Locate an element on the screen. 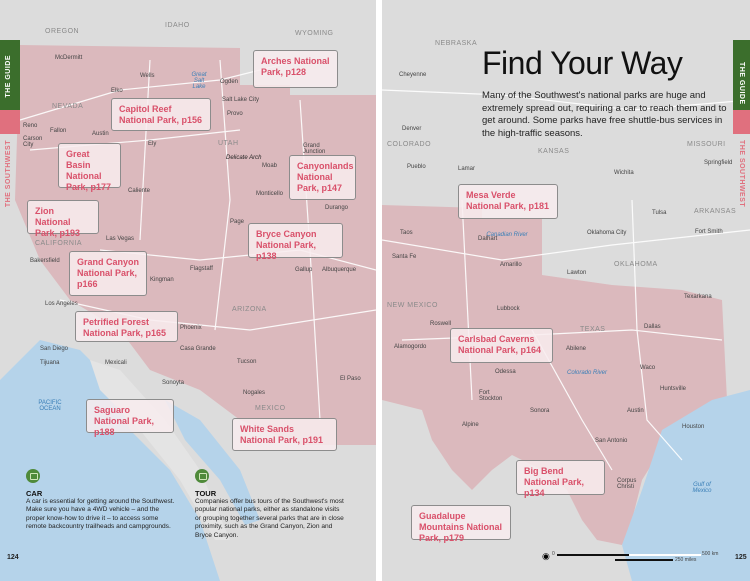 The image size is (750, 581). city-label: Austin is located at coordinates (100, 134).